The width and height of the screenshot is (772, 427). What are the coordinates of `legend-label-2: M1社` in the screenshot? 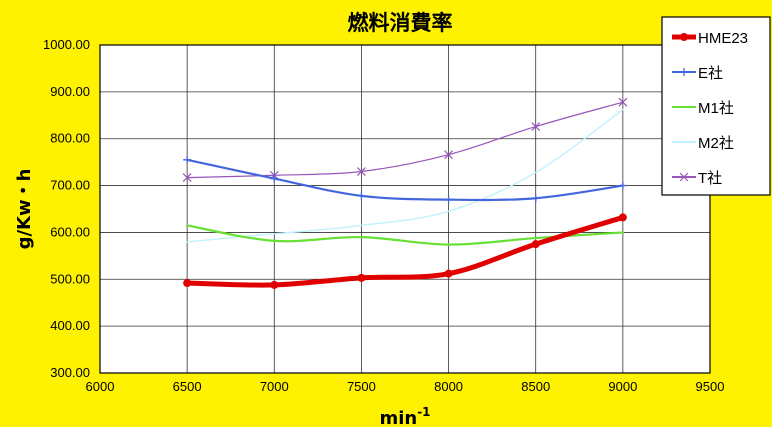 It's located at (716, 108).